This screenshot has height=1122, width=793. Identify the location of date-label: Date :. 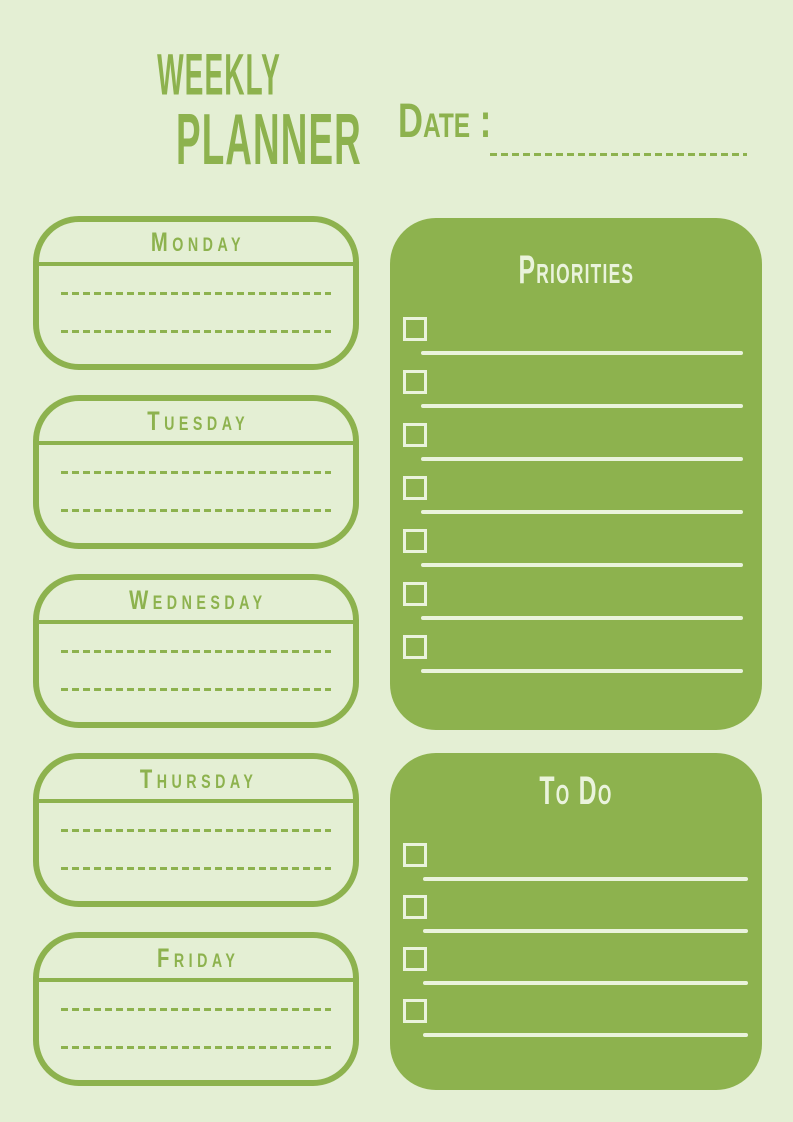
(445, 121).